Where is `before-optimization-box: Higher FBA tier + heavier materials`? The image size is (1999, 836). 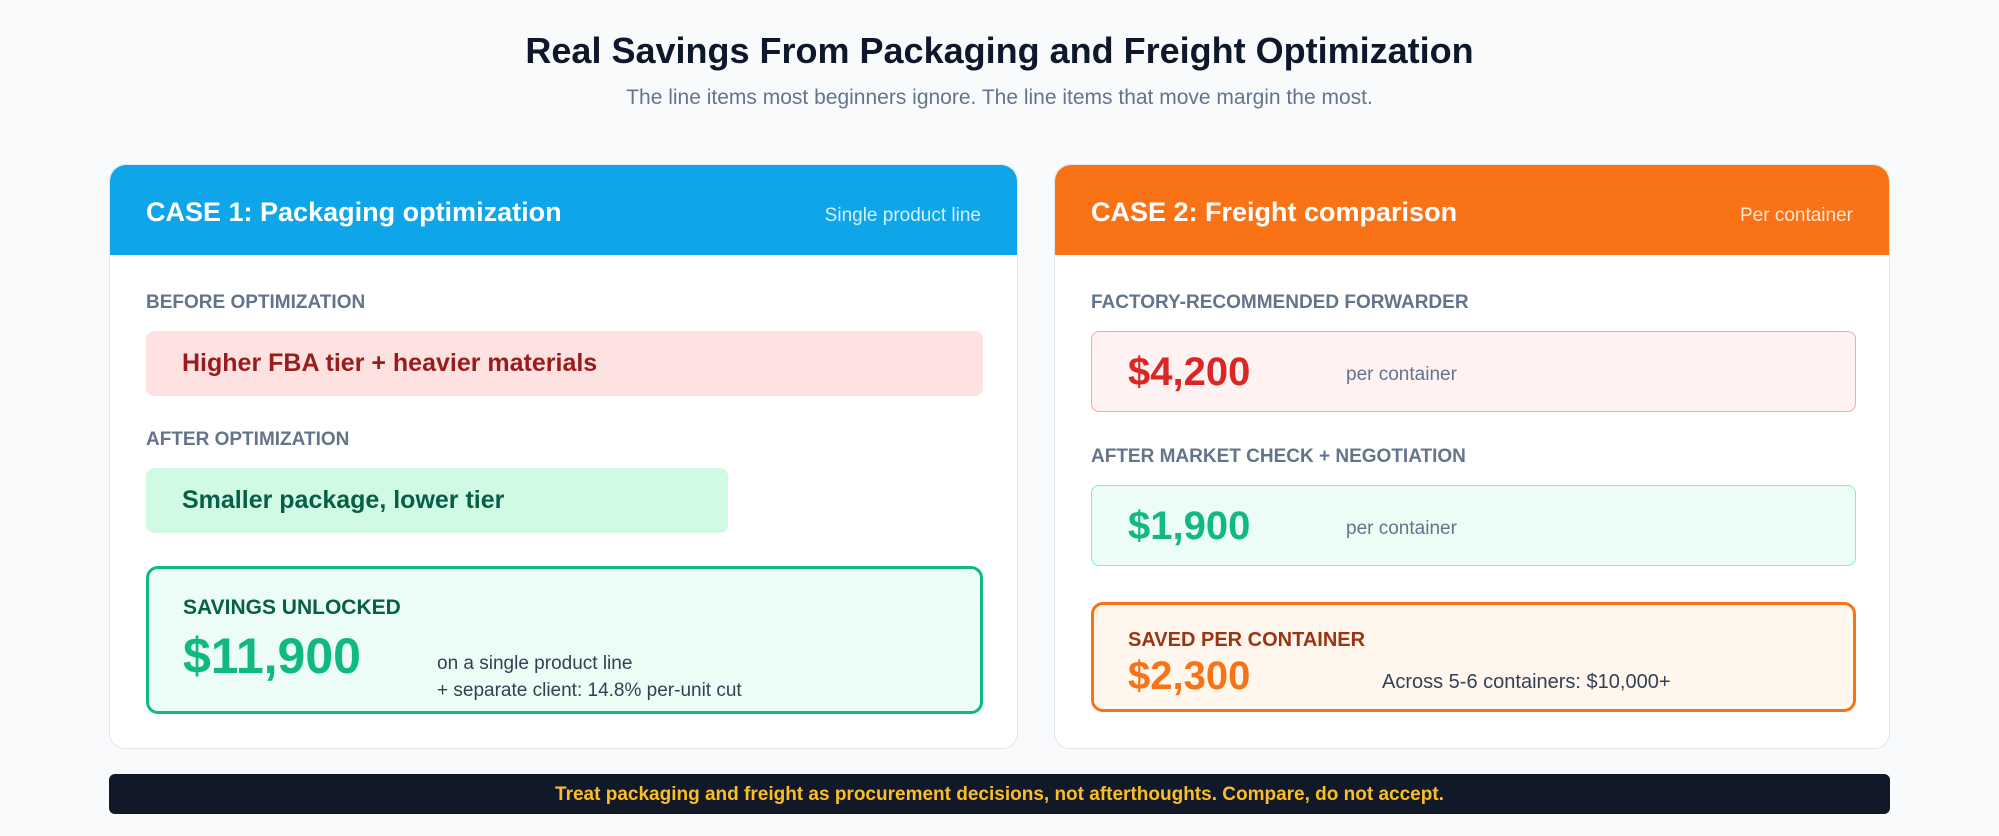
before-optimization-box: Higher FBA tier + heavier materials is located at coordinates (564, 363).